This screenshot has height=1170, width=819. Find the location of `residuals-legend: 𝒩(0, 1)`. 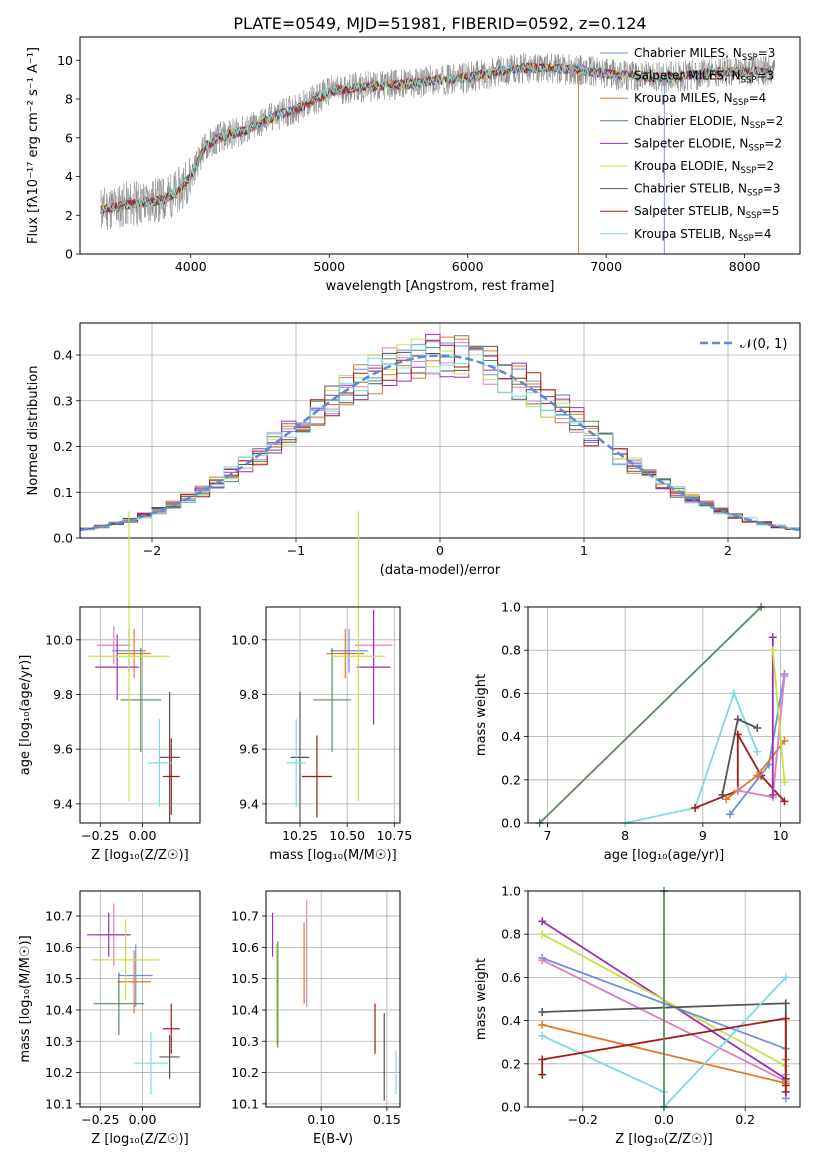

residuals-legend: 𝒩(0, 1) is located at coordinates (743, 344).